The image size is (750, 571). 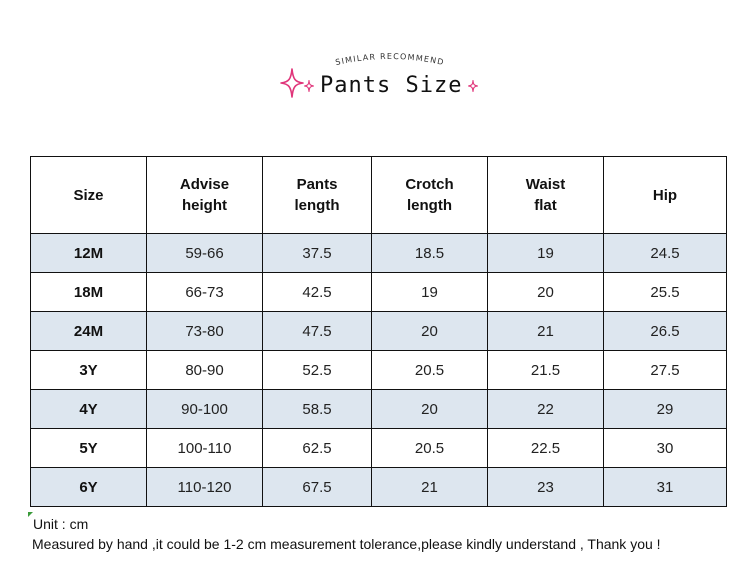 I want to click on column-header-line: Pants, so click(x=317, y=184).